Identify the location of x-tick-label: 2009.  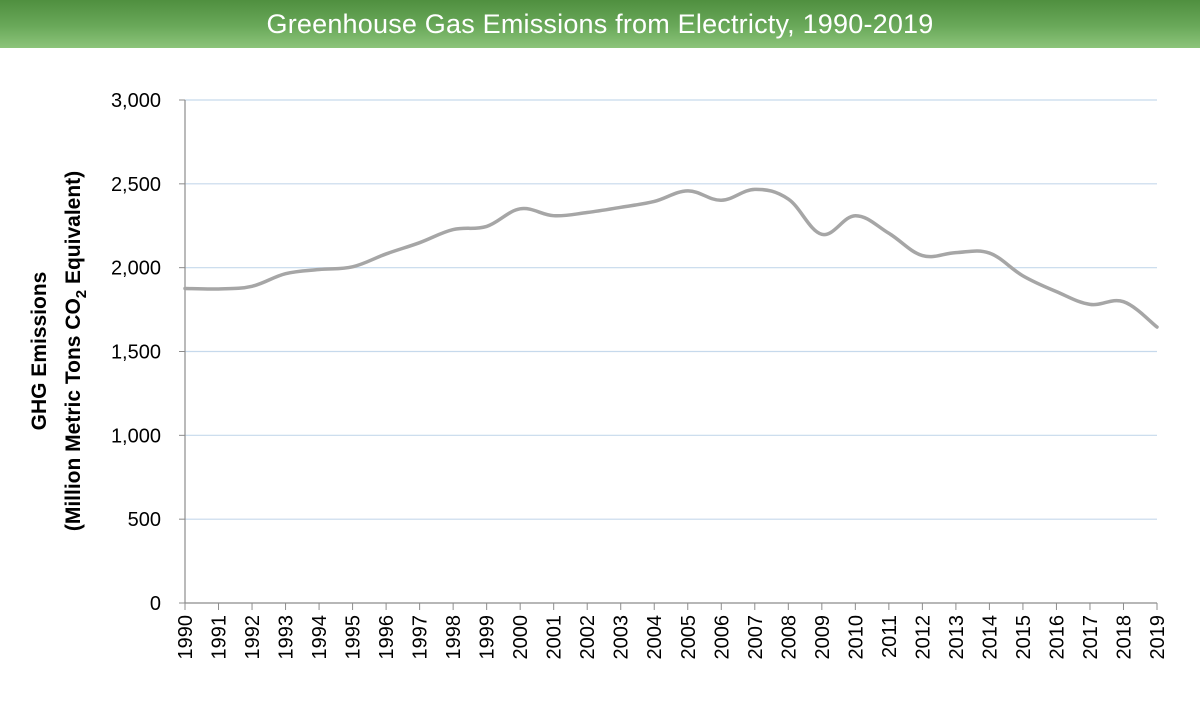
(823, 637).